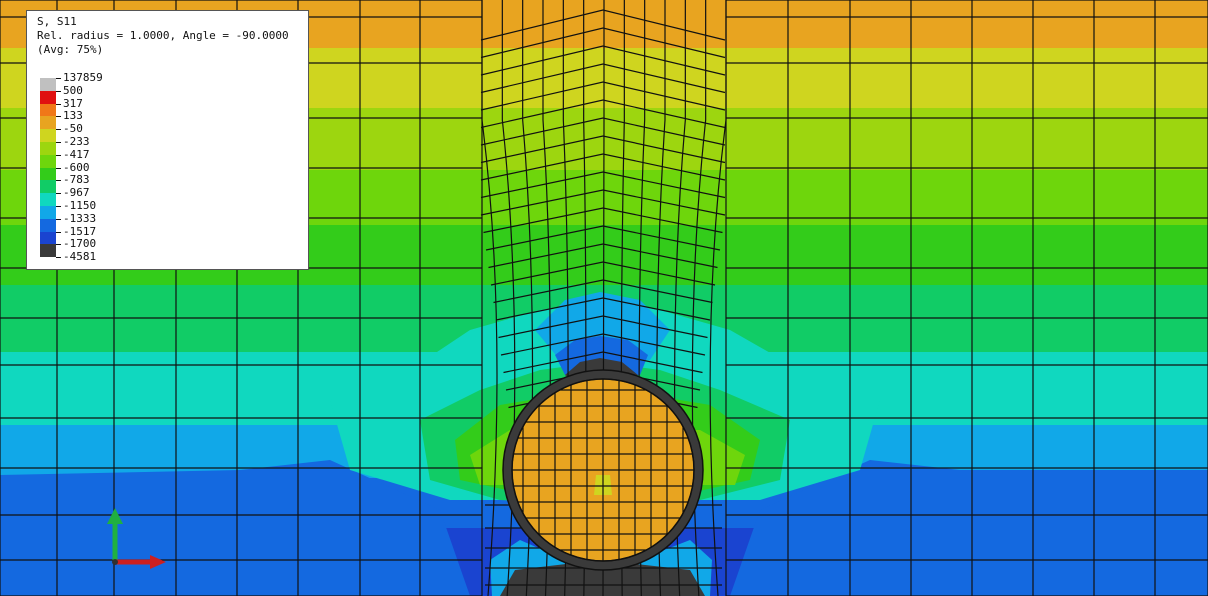 The image size is (1208, 596). I want to click on legend-value: 133, so click(73, 116).